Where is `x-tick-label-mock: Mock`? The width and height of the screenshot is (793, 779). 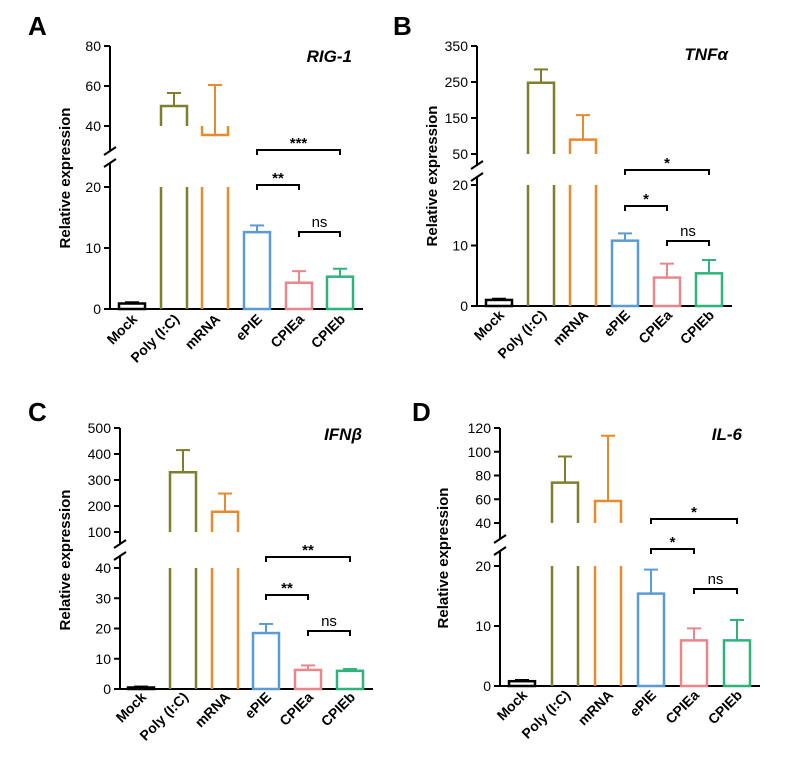
x-tick-label-mock: Mock is located at coordinates (511, 705).